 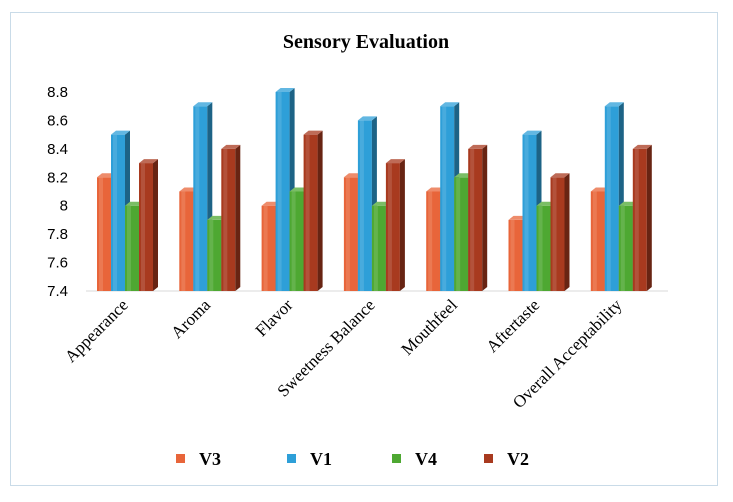 I want to click on y-tick-label: 8.2, so click(x=57, y=177).